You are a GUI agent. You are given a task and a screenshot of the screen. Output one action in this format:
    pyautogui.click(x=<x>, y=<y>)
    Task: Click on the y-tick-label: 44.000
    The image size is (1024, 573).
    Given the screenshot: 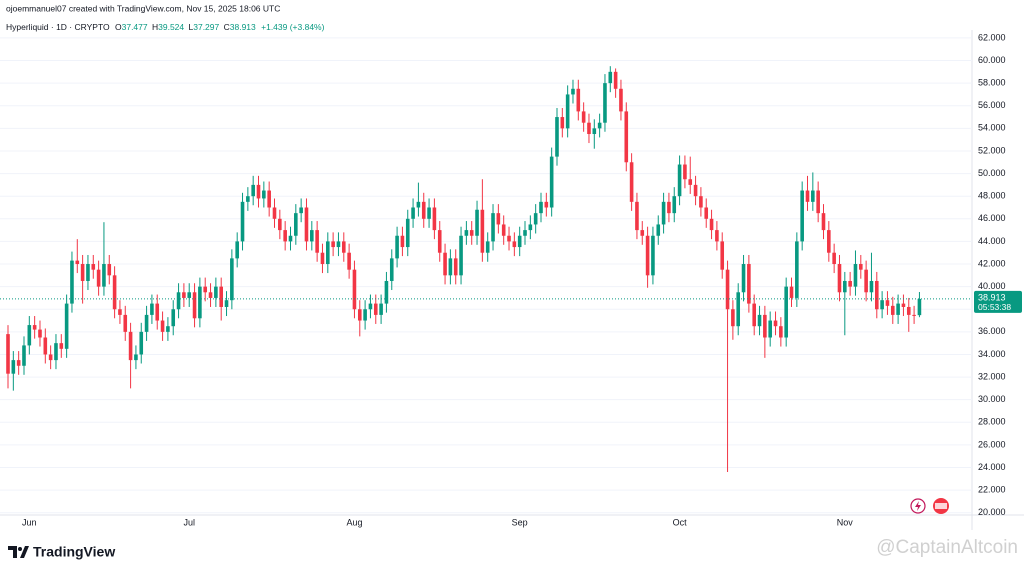 What is the action you would take?
    pyautogui.click(x=992, y=241)
    